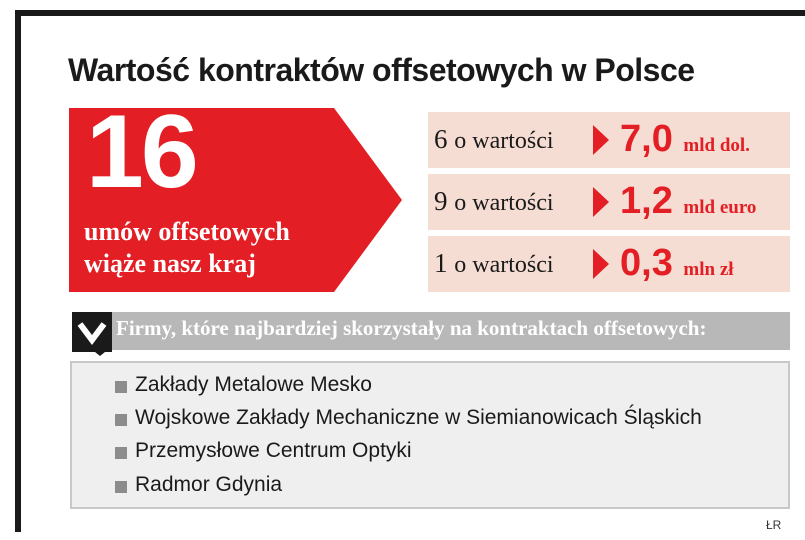  Describe the element at coordinates (646, 139) in the screenshot. I see `contract-amount: 7,0` at that location.